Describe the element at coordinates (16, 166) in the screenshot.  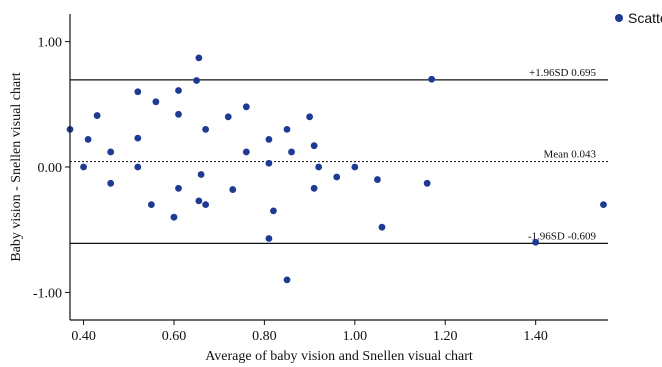
I see `y-axis-title: Baby vision - Snellen visual chart` at that location.